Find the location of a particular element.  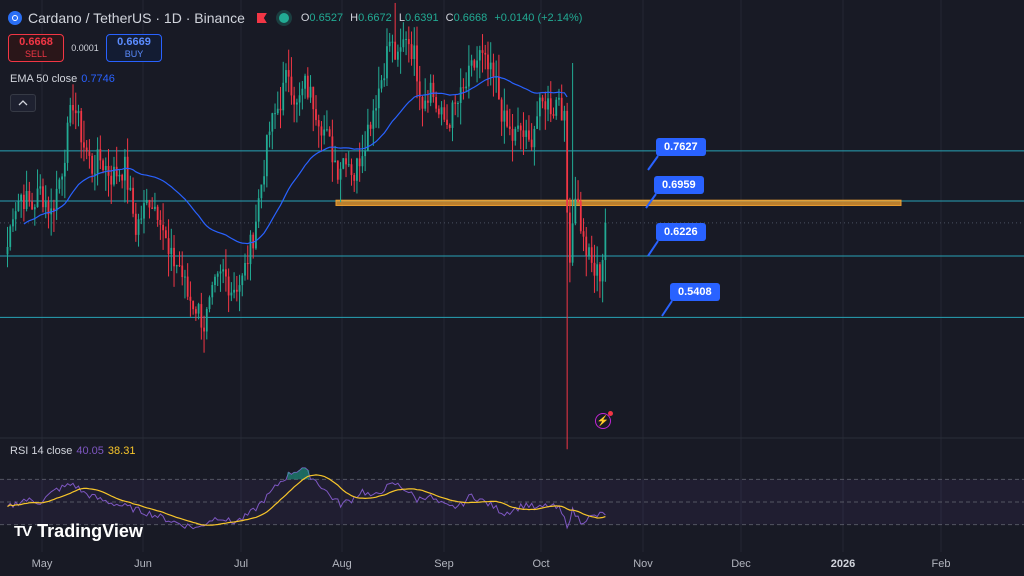

flash-alert-icon: ⚡ is located at coordinates (604, 420).